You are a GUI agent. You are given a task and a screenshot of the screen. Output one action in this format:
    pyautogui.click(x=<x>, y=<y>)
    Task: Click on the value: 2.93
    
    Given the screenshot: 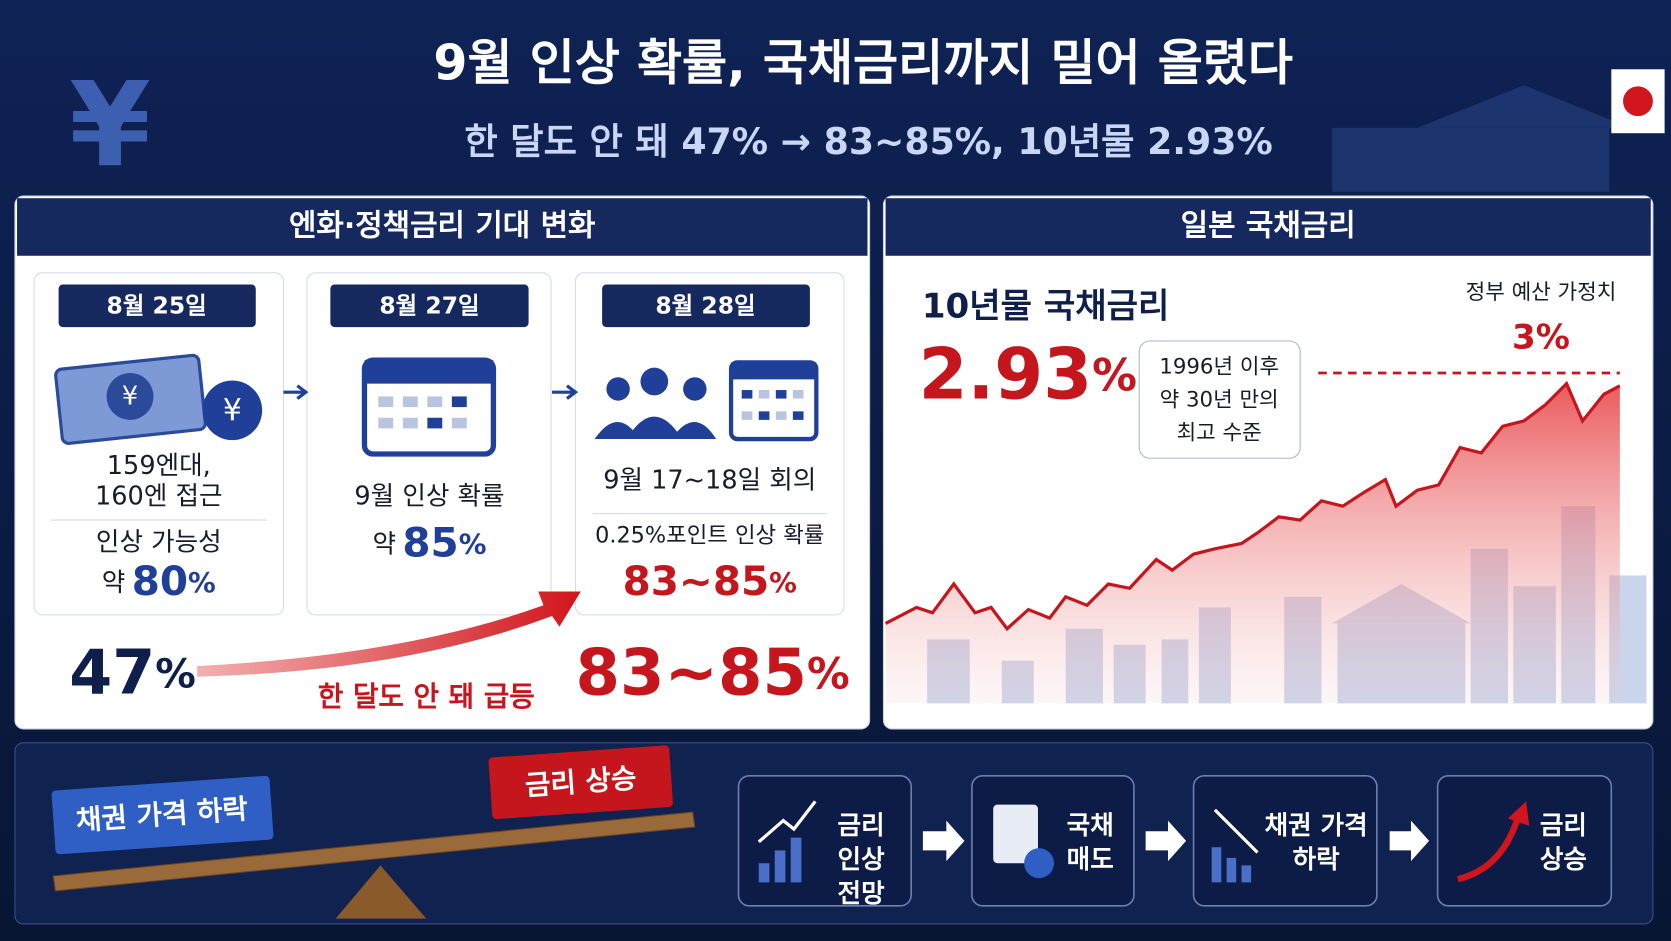 What is the action you would take?
    pyautogui.click(x=1006, y=374)
    